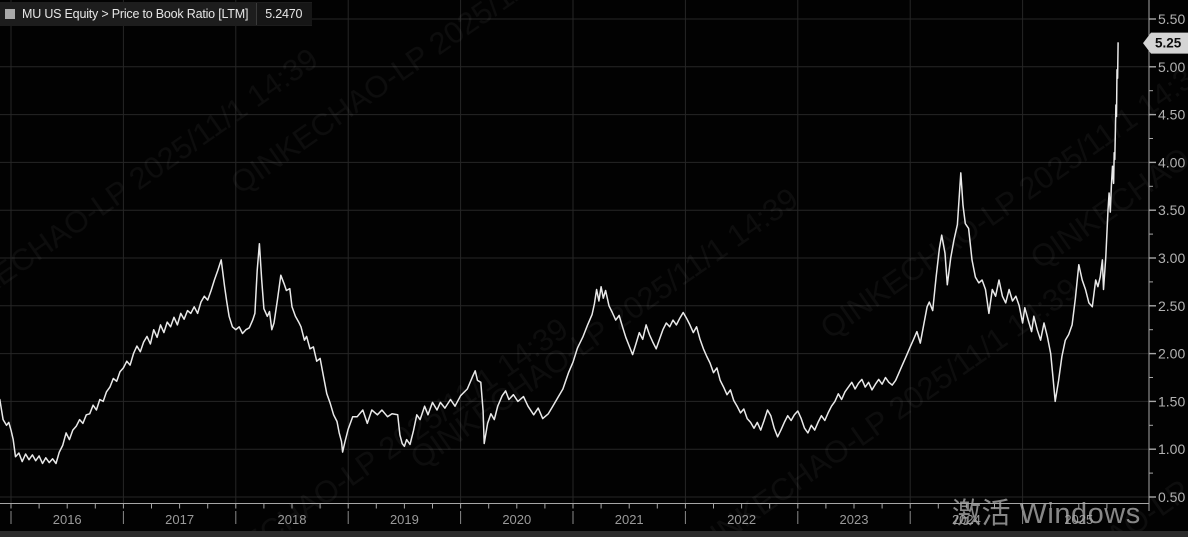 Image resolution: width=1188 pixels, height=537 pixels. Describe the element at coordinates (135, 14) in the screenshot. I see `chart-title: MU US Equity > Price to Book Ratio [LTM]` at that location.